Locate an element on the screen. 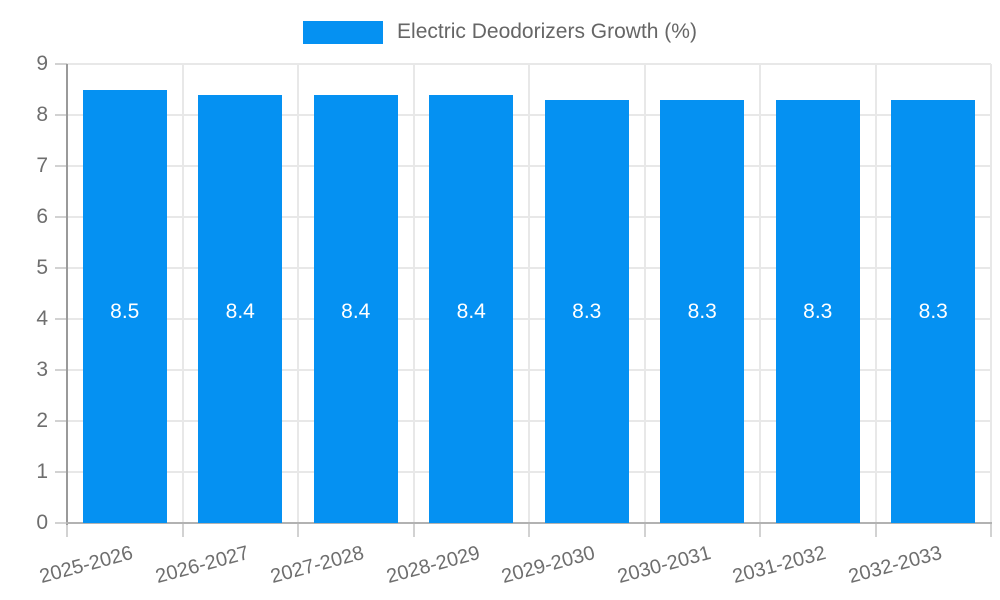  x-axis-line is located at coordinates (529, 523).